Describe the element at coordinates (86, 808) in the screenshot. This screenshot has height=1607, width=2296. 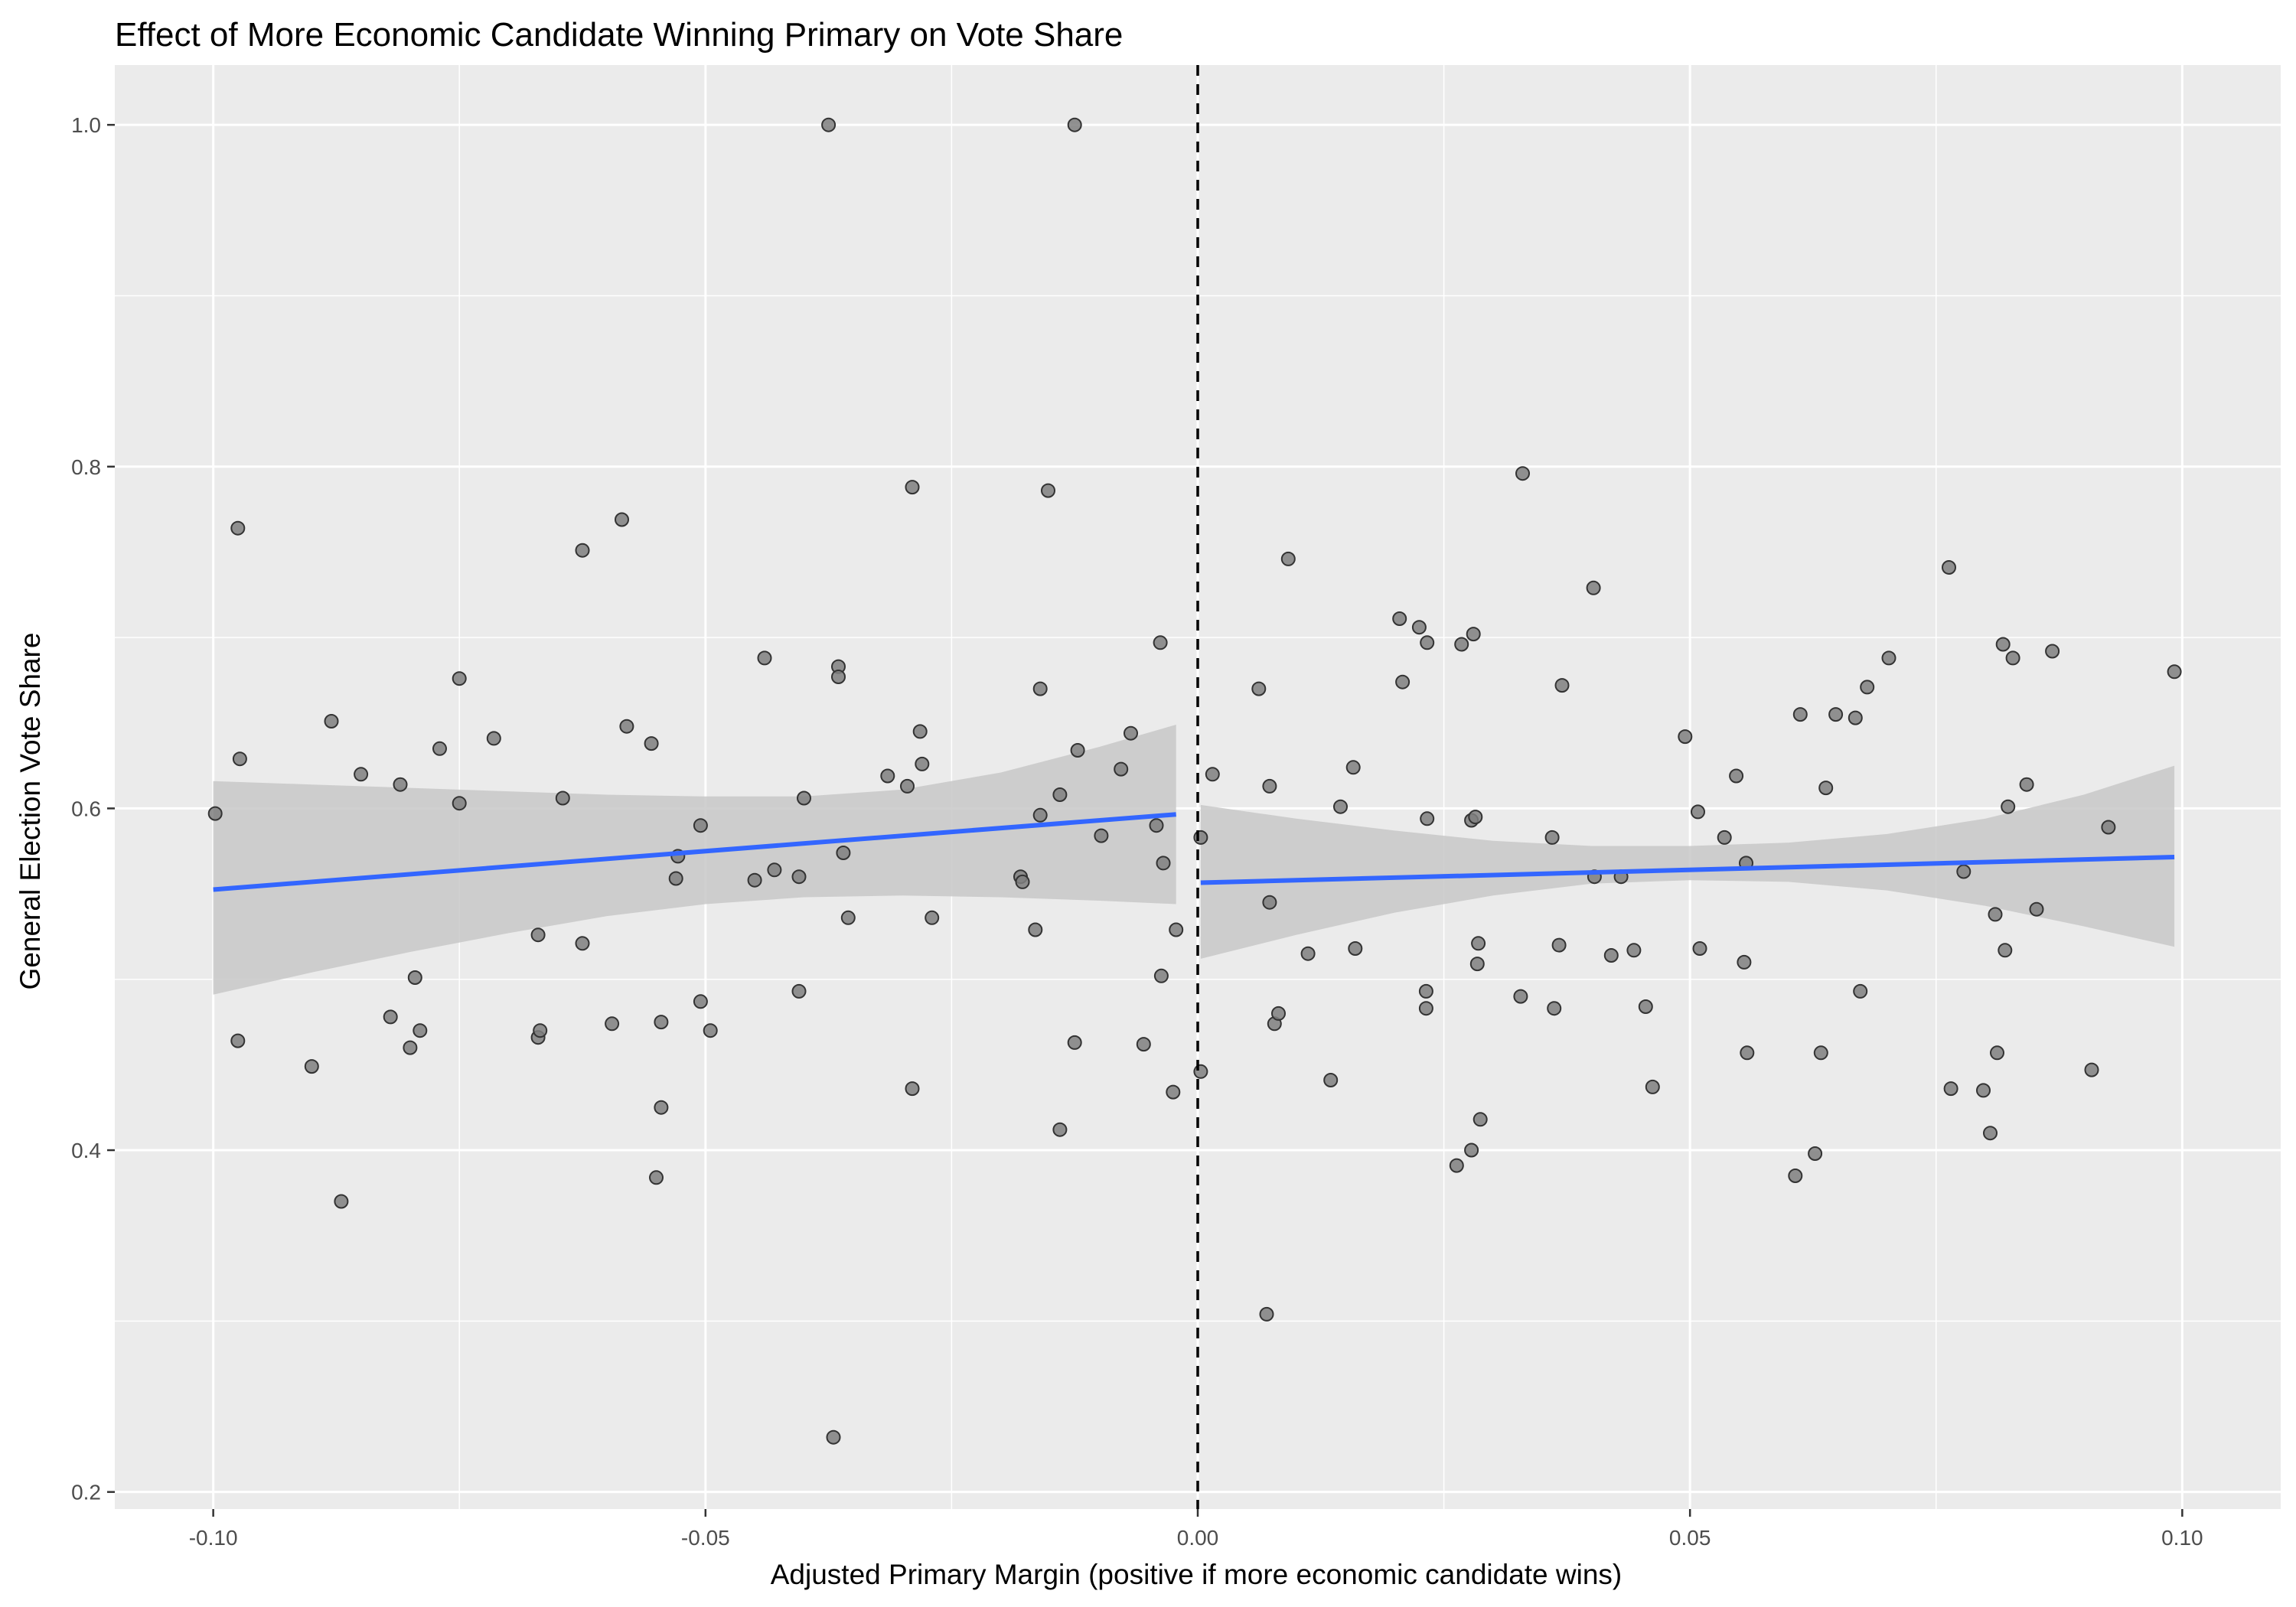
I see `y-tick-label: 0.6` at that location.